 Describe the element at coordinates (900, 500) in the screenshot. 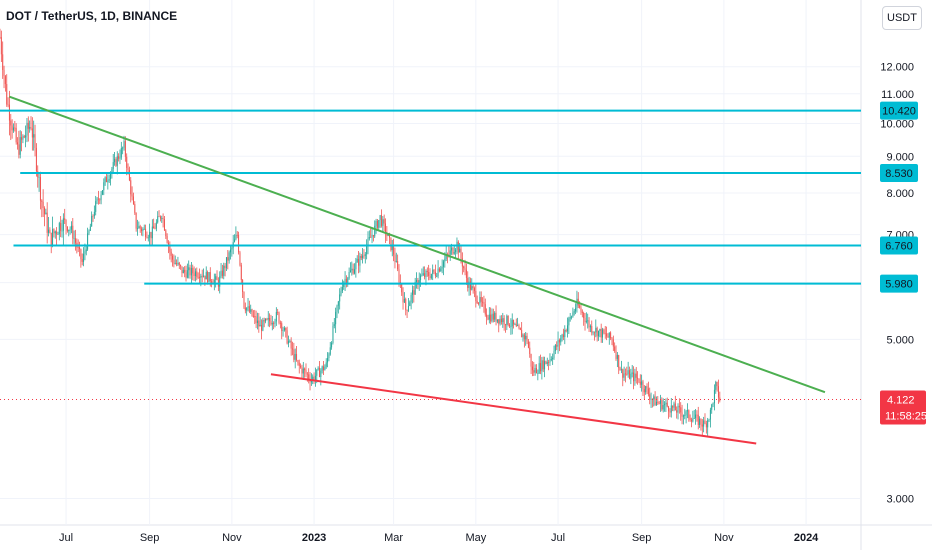

I see `y-tick-label: 3.000` at that location.